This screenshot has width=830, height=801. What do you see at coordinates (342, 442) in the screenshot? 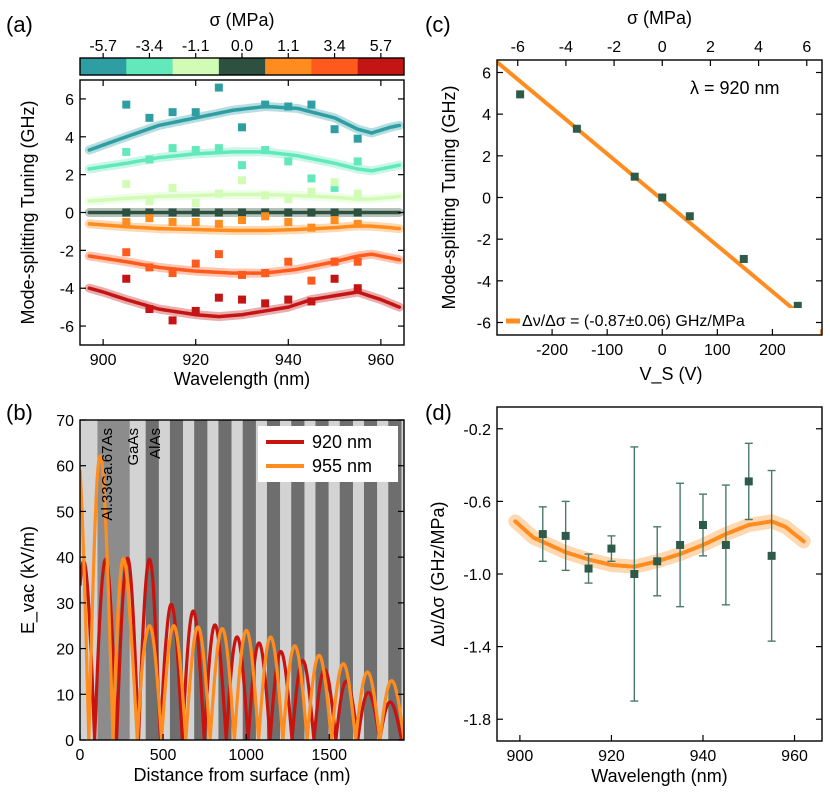
I see `legend-label-920-nm: 920 nm` at bounding box center [342, 442].